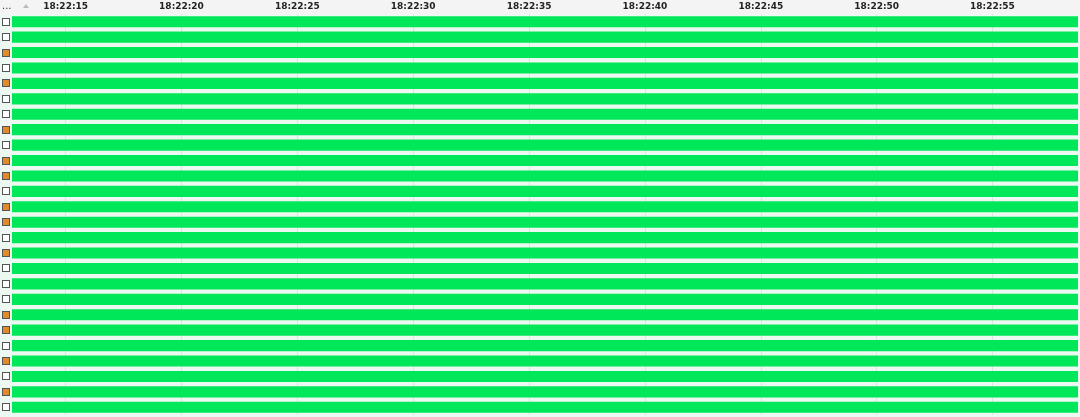 The height and width of the screenshot is (417, 1080). I want to click on x-tick-label: 18:22:25, so click(297, 5).